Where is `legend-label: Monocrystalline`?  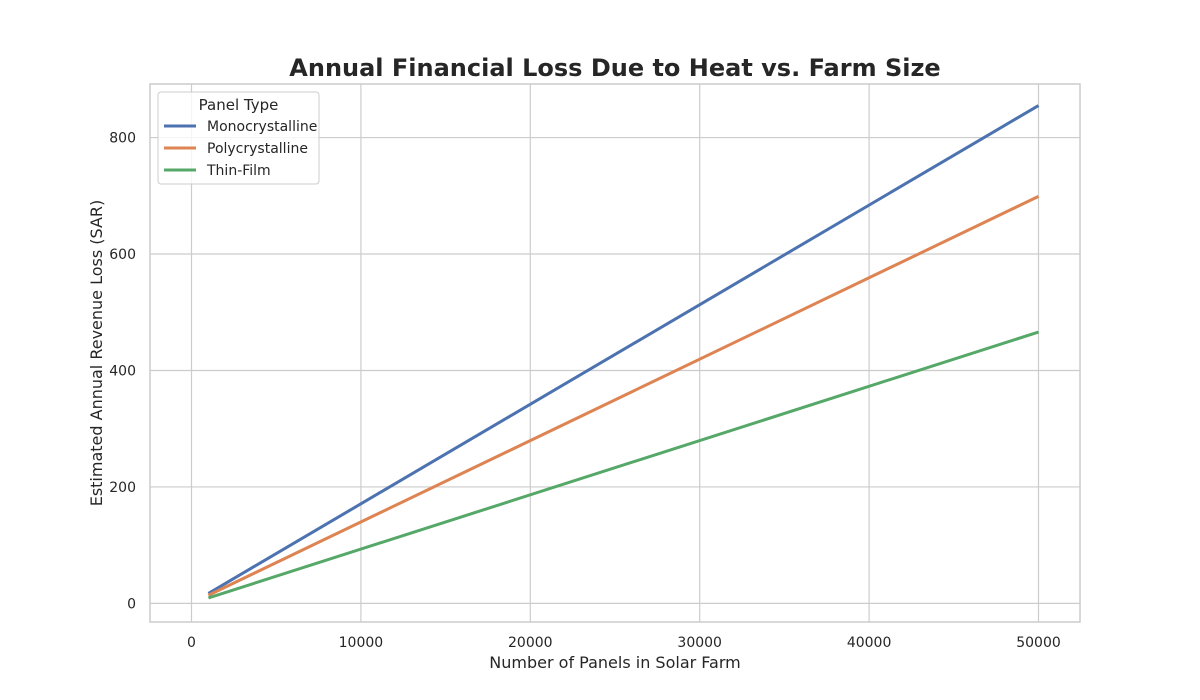 legend-label: Monocrystalline is located at coordinates (262, 127).